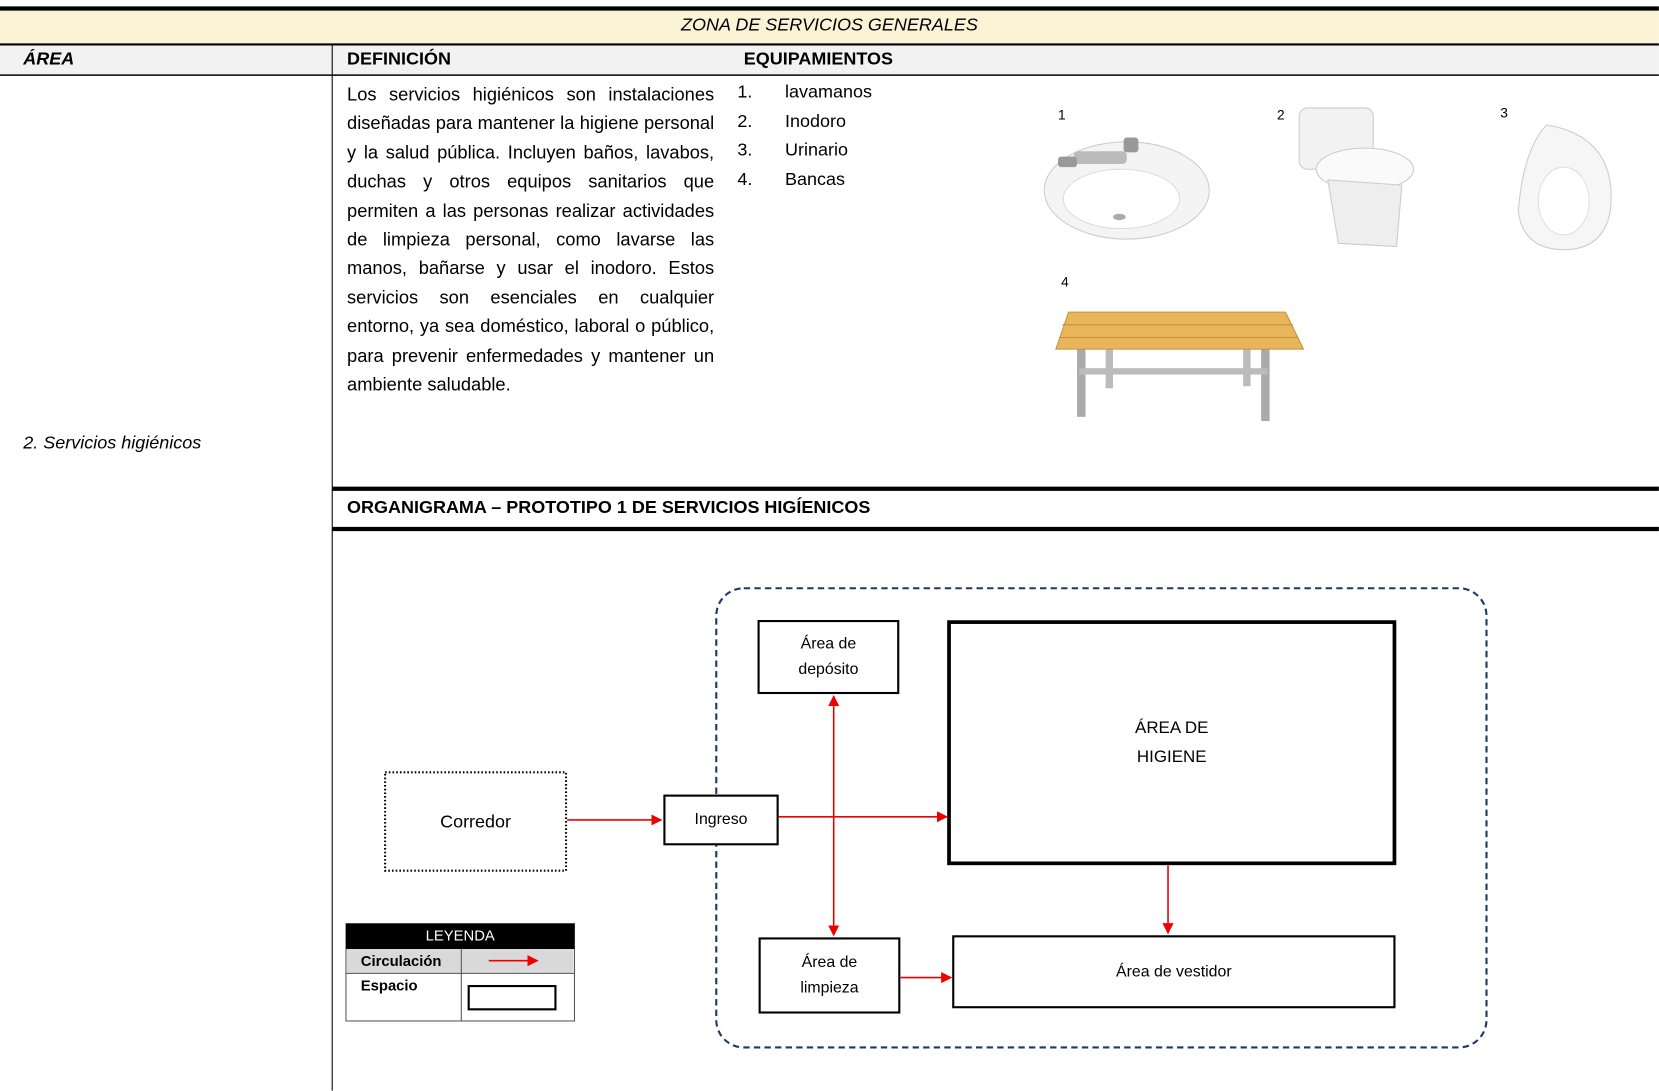 Image resolution: width=1659 pixels, height=1091 pixels. What do you see at coordinates (112, 442) in the screenshot?
I see `area-name: 2. Servicios higiénicos` at bounding box center [112, 442].